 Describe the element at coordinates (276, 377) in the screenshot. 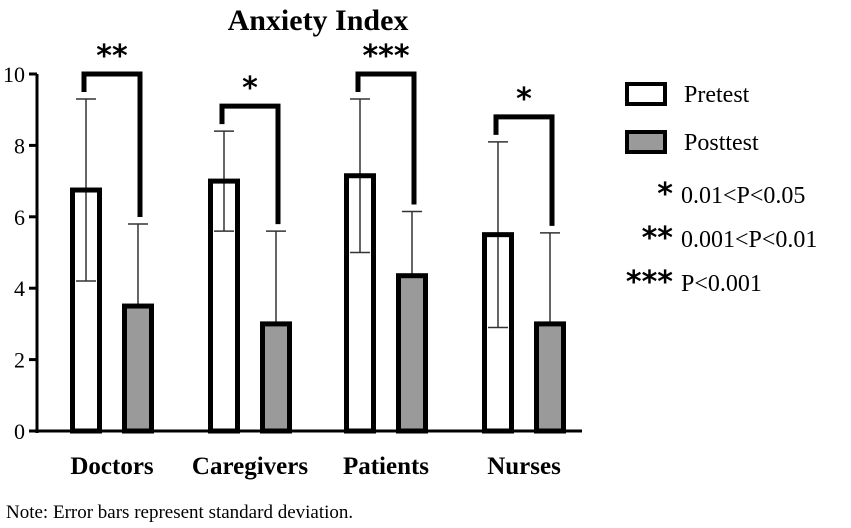

I see `bar-posttest-caregivers` at that location.